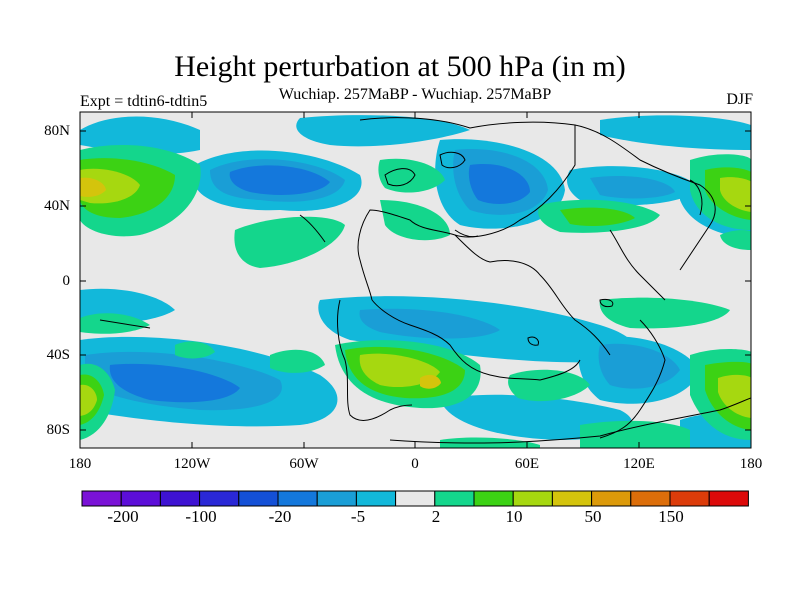 The width and height of the screenshot is (800, 600). I want to click on lat-label-80s: 80S, so click(58, 430).